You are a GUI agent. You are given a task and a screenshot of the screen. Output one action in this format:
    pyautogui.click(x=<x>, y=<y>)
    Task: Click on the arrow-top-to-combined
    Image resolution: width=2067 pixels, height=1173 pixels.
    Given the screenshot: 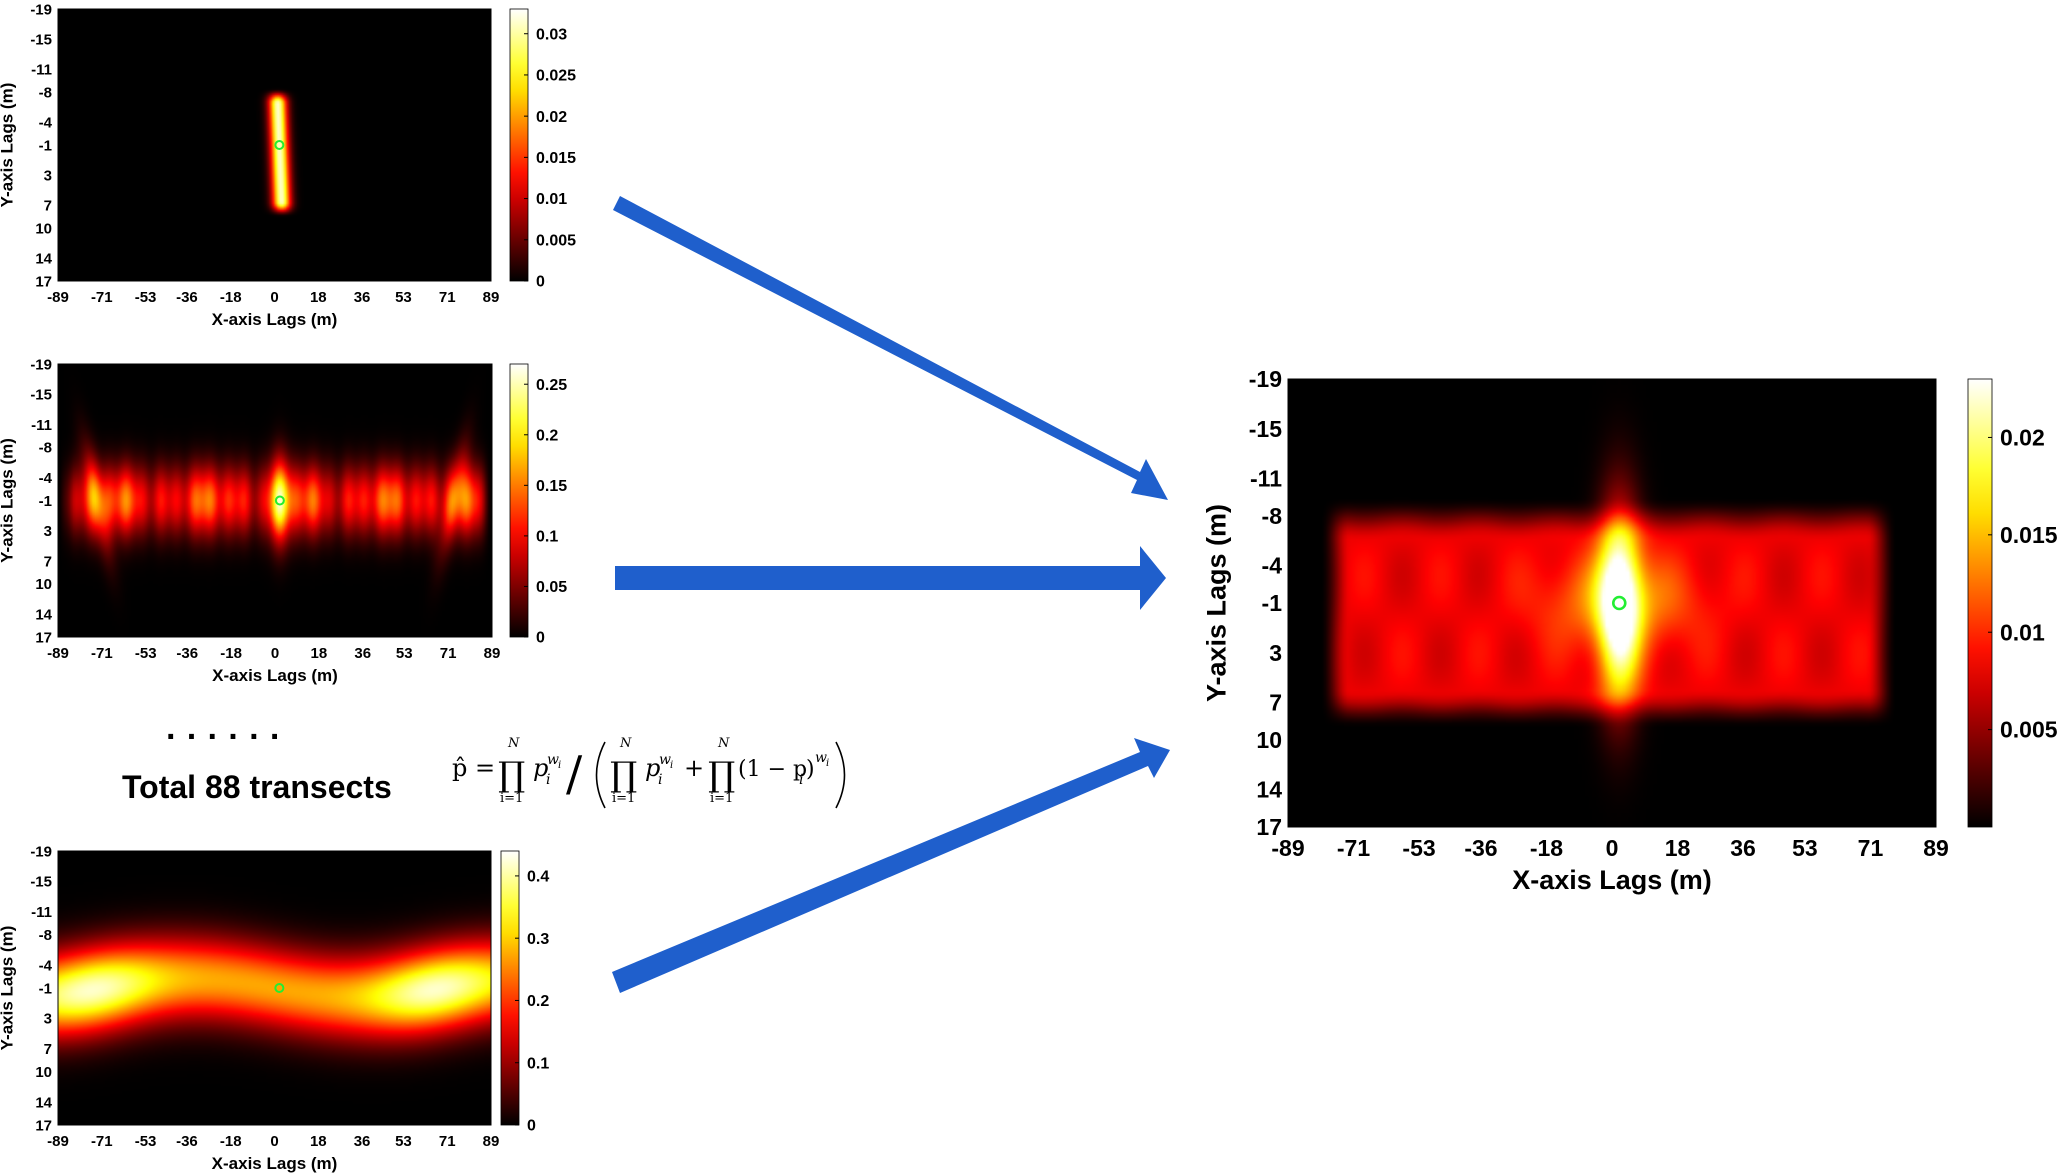 What is the action you would take?
    pyautogui.click(x=890, y=348)
    